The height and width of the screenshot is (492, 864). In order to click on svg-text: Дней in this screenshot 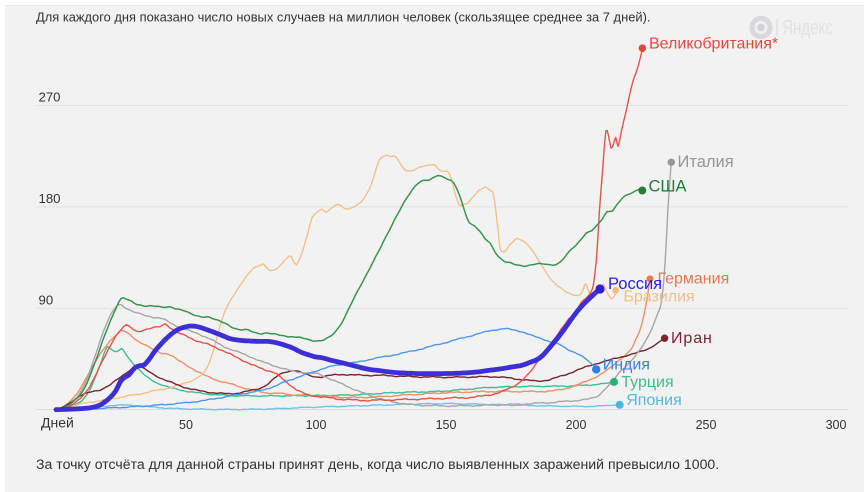, I will do `click(57, 422)`.